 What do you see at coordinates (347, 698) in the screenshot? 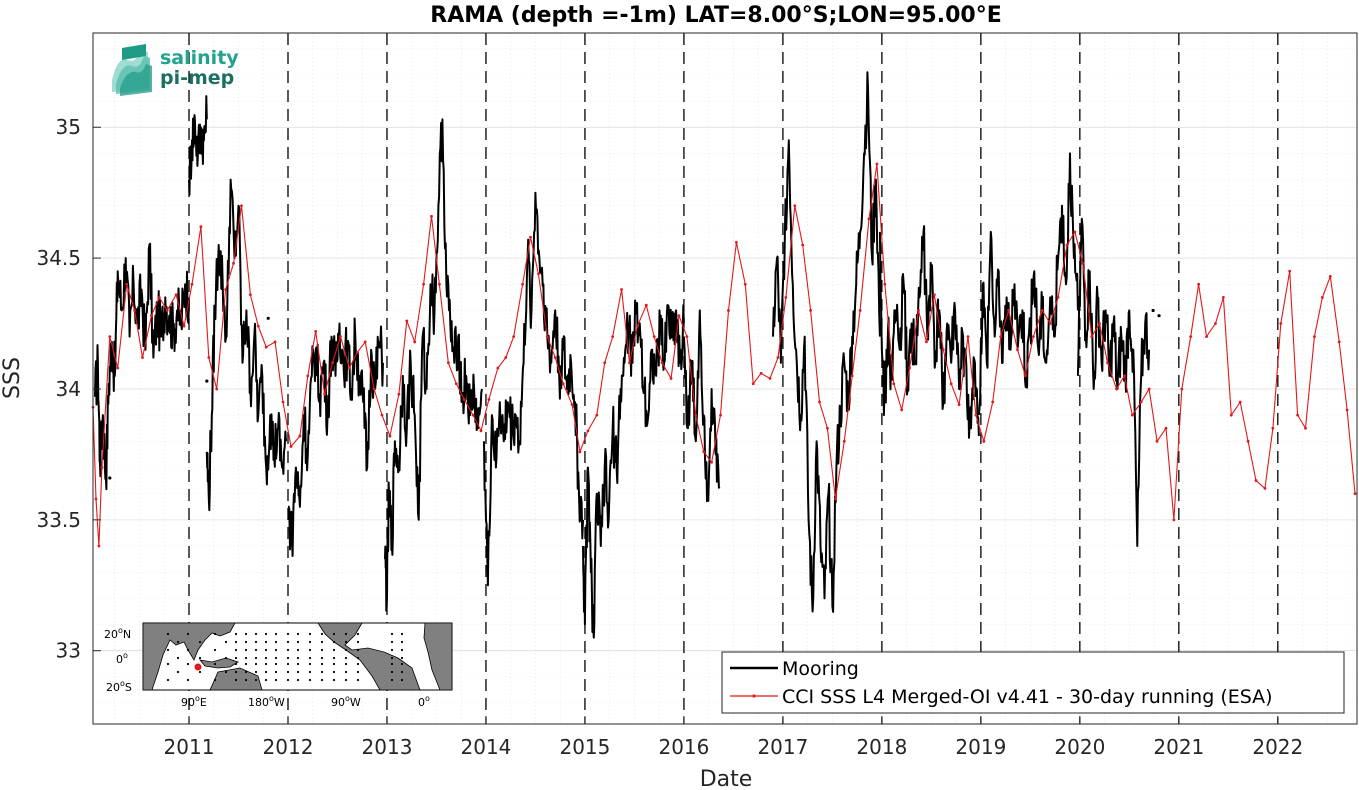
I see `map-lon-90w-degree: o` at bounding box center [347, 698].